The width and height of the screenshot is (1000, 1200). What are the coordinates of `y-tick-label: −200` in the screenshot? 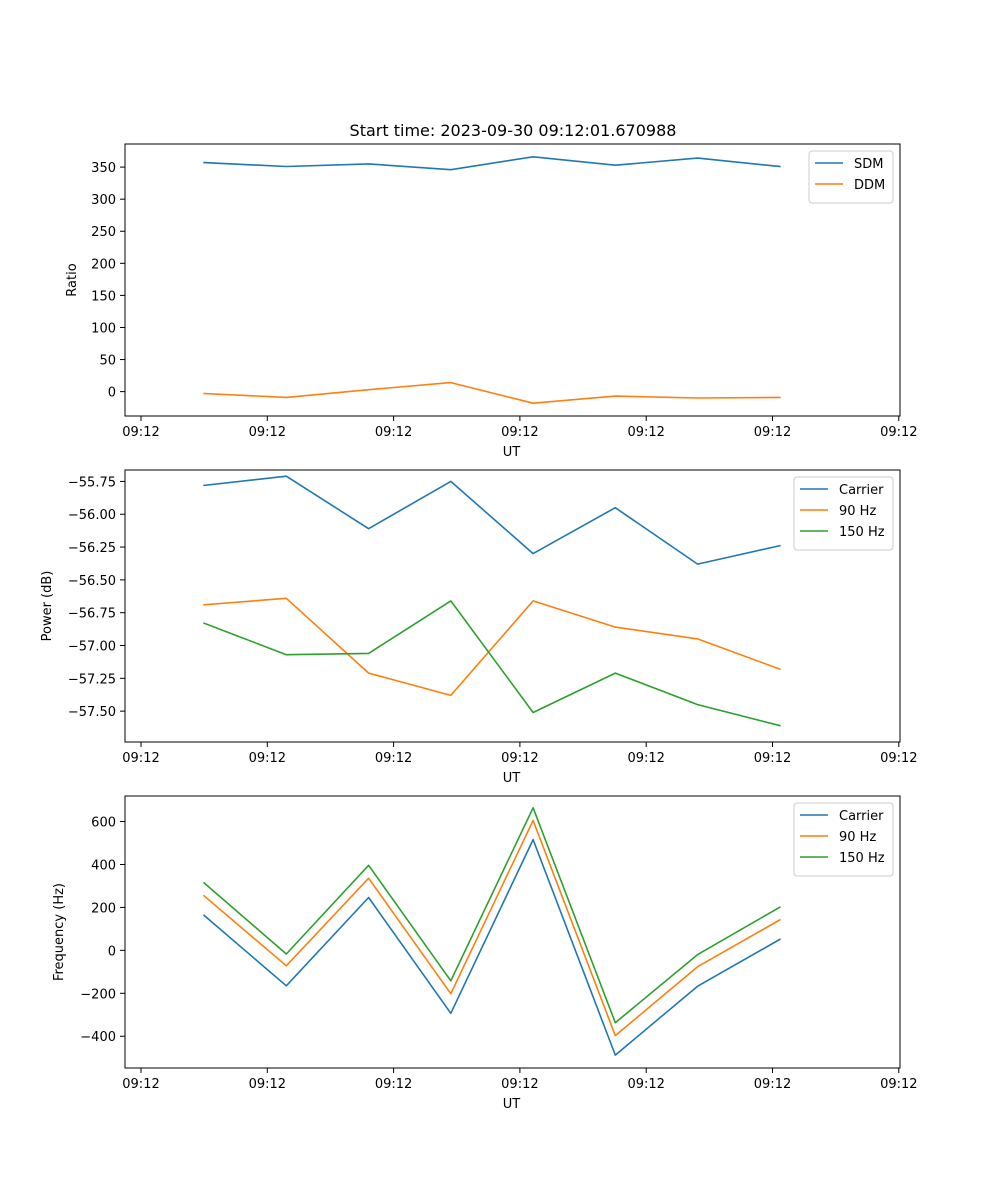 It's located at (98, 994).